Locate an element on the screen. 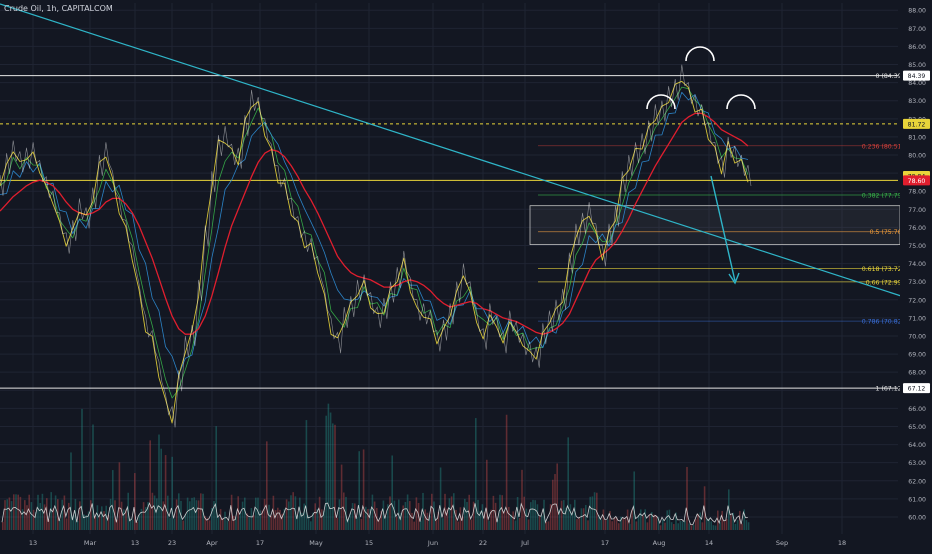 The height and width of the screenshot is (554, 932). price-tick-label: 77.00 is located at coordinates (917, 210).